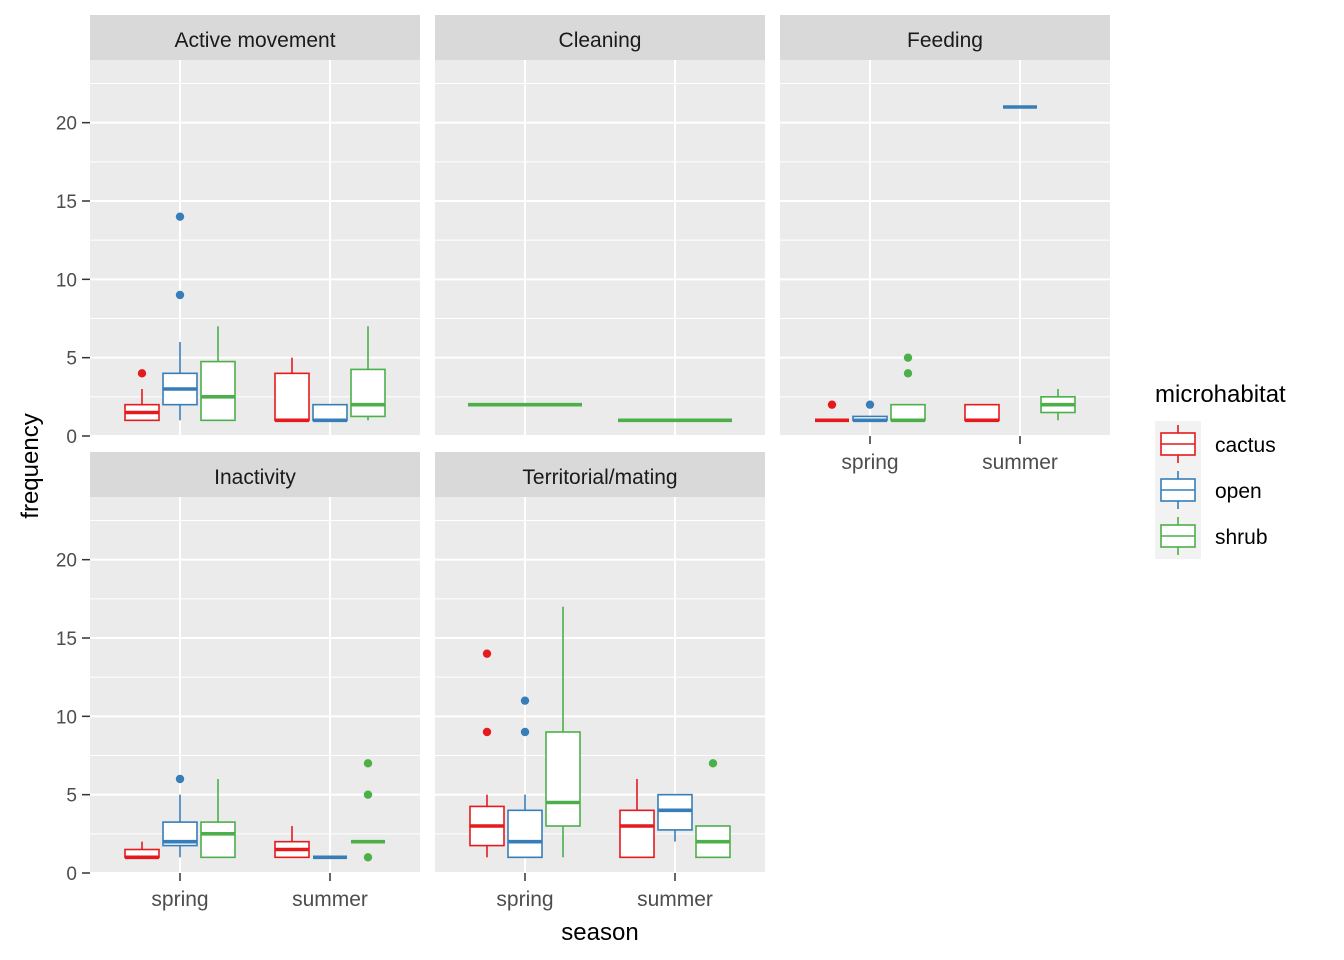 The width and height of the screenshot is (1344, 960). I want to click on legend-label: open, so click(1238, 491).